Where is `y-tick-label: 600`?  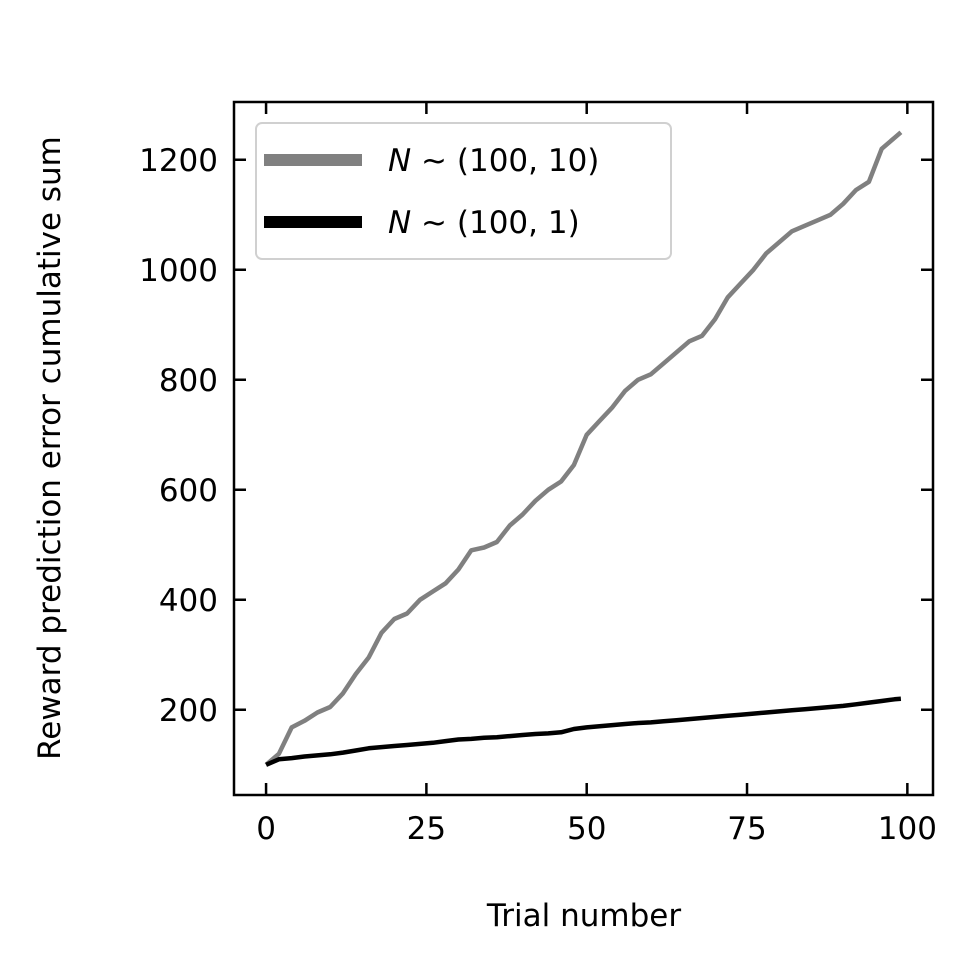 y-tick-label: 600 is located at coordinates (188, 491).